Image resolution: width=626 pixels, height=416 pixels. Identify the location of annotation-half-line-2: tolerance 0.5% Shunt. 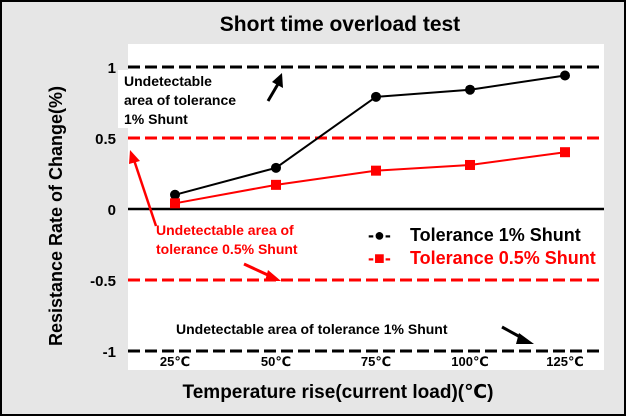
(227, 249).